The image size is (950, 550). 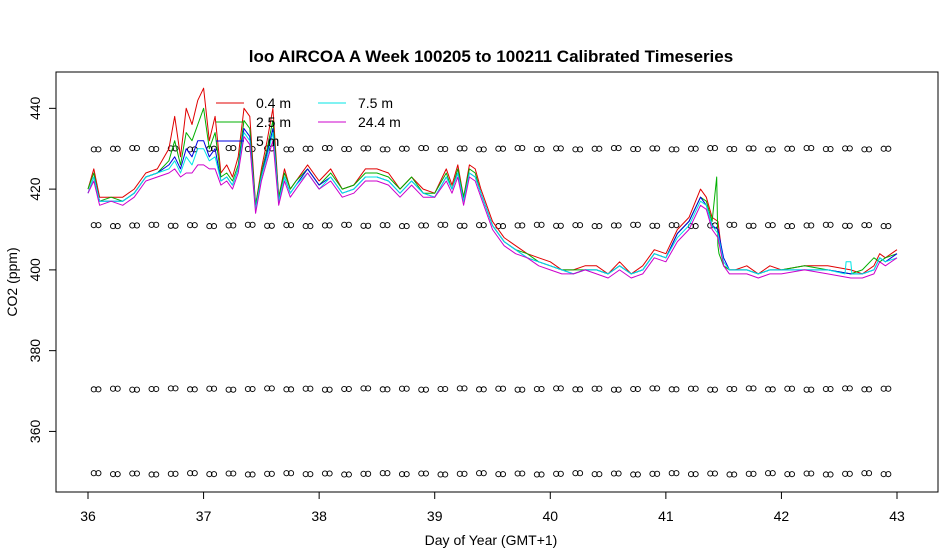 I want to click on x-tick-label: 43, so click(x=897, y=516).